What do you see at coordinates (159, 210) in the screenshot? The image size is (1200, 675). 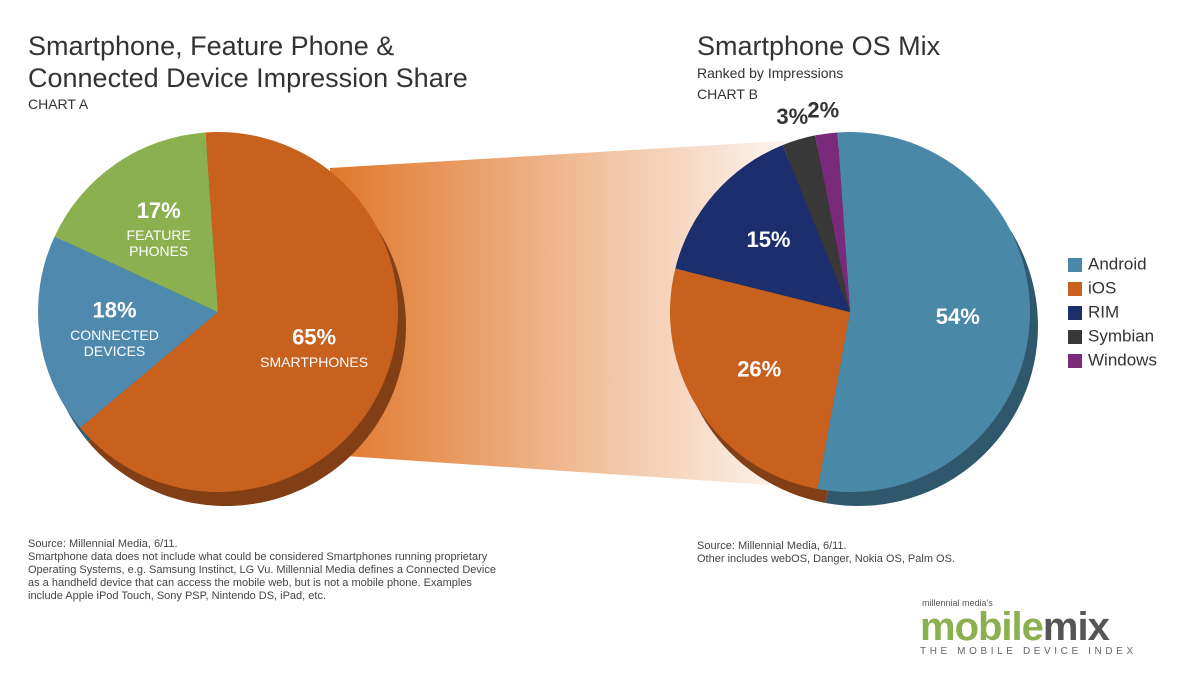 I see `value-label: 17%` at bounding box center [159, 210].